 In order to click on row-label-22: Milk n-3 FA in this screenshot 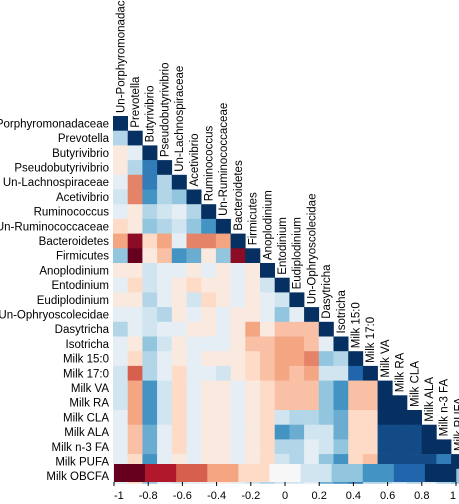, I will do `click(80, 448)`.